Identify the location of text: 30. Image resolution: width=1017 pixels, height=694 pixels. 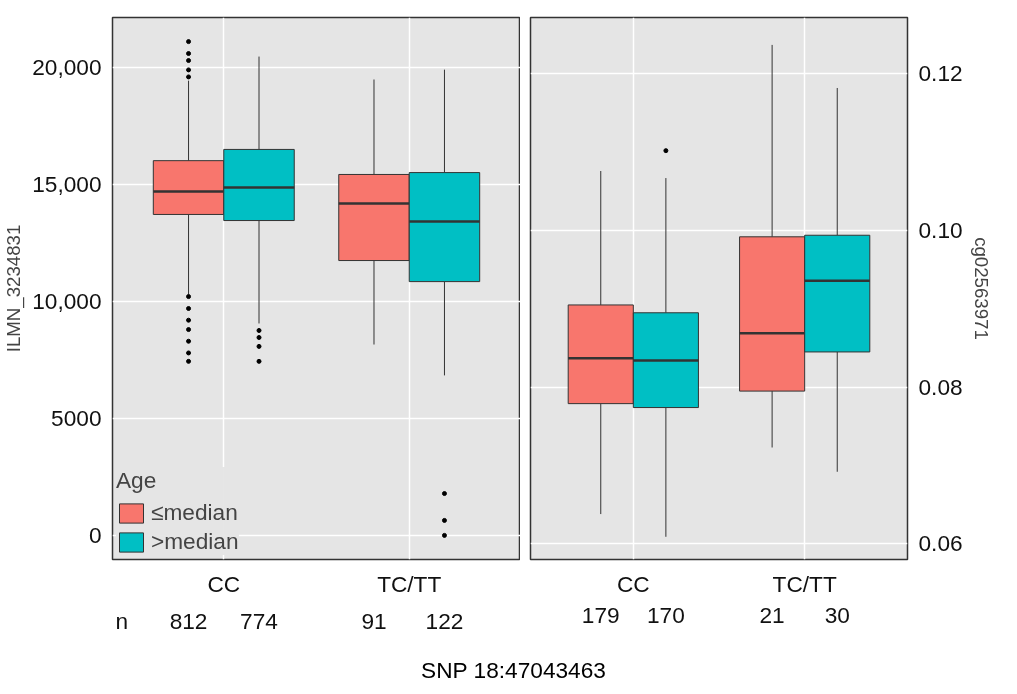
(837, 614).